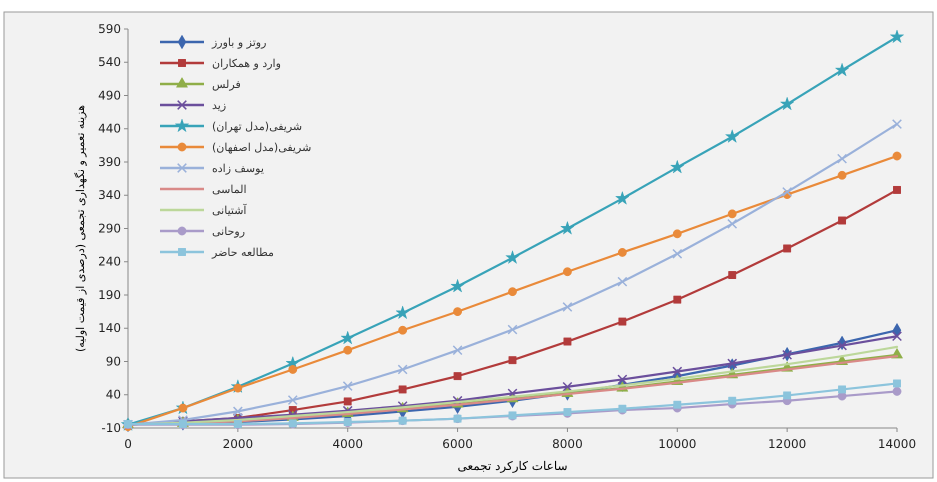  I want to click on x-tick-label: 8000, so click(567, 444).